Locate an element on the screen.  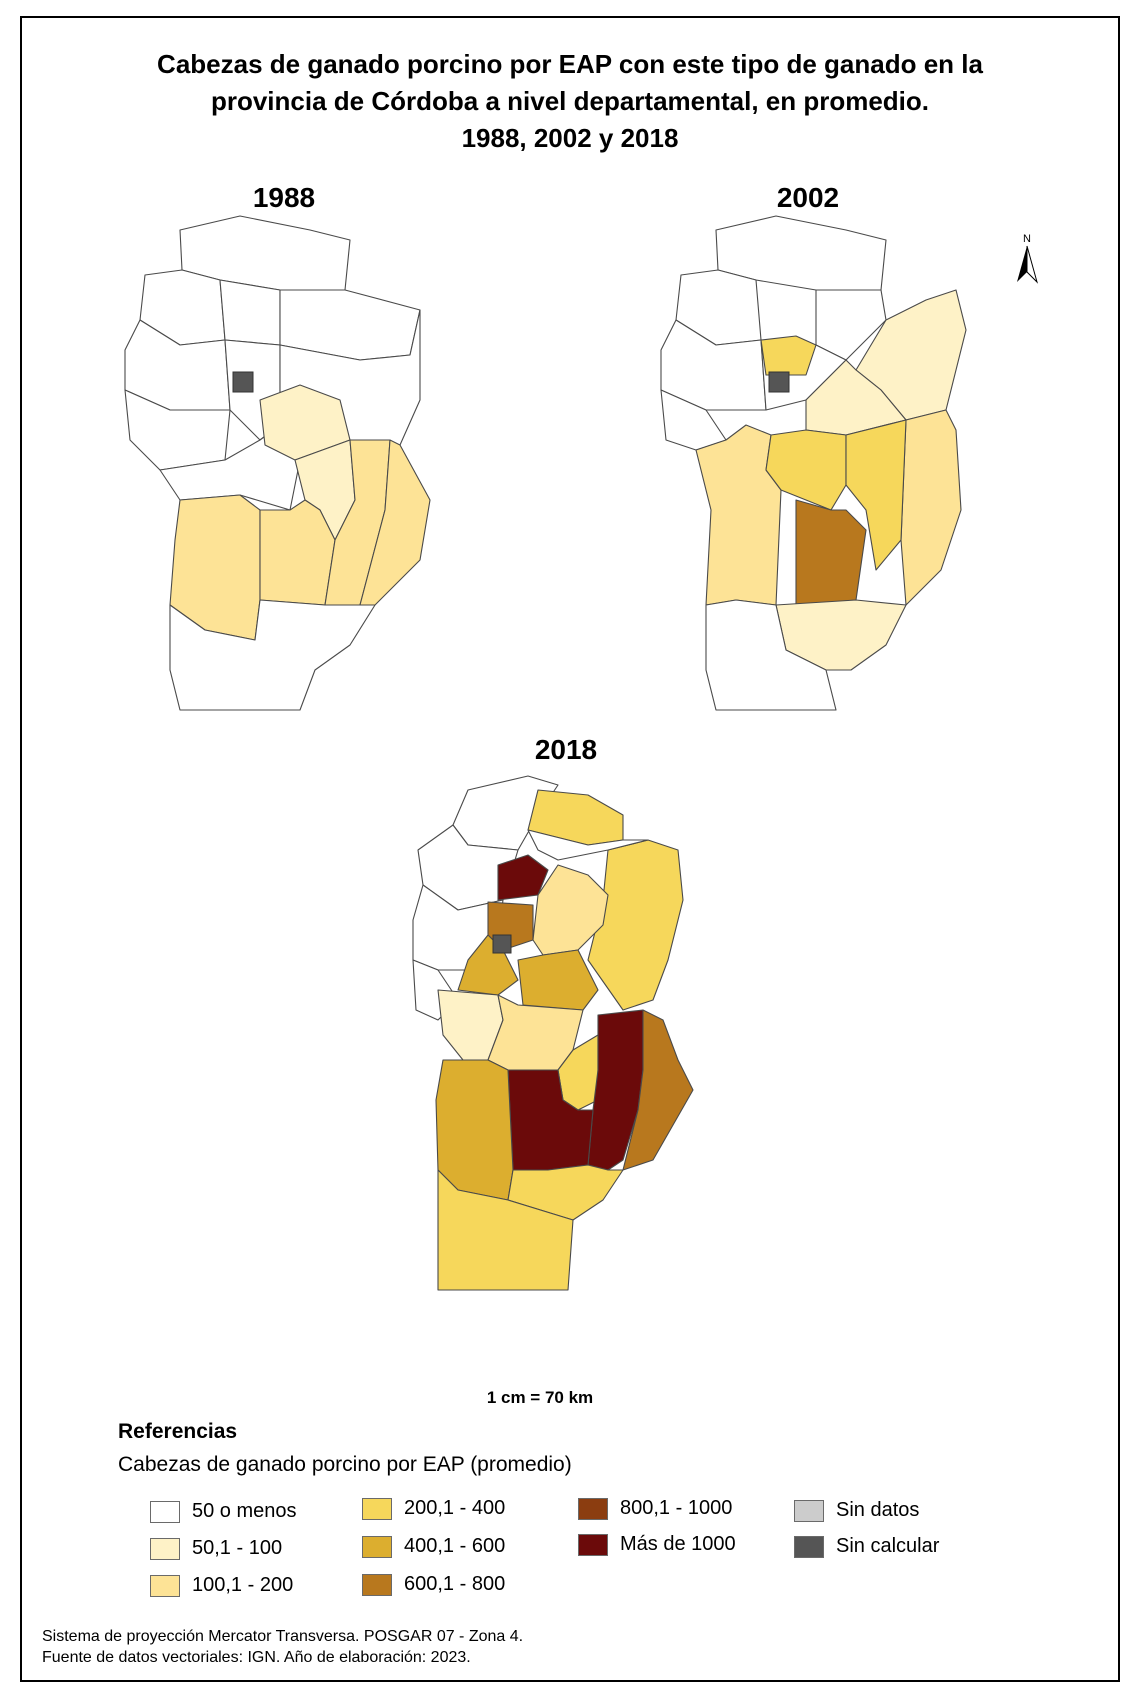
dept-2018-y5 is located at coordinates (505, 1230).